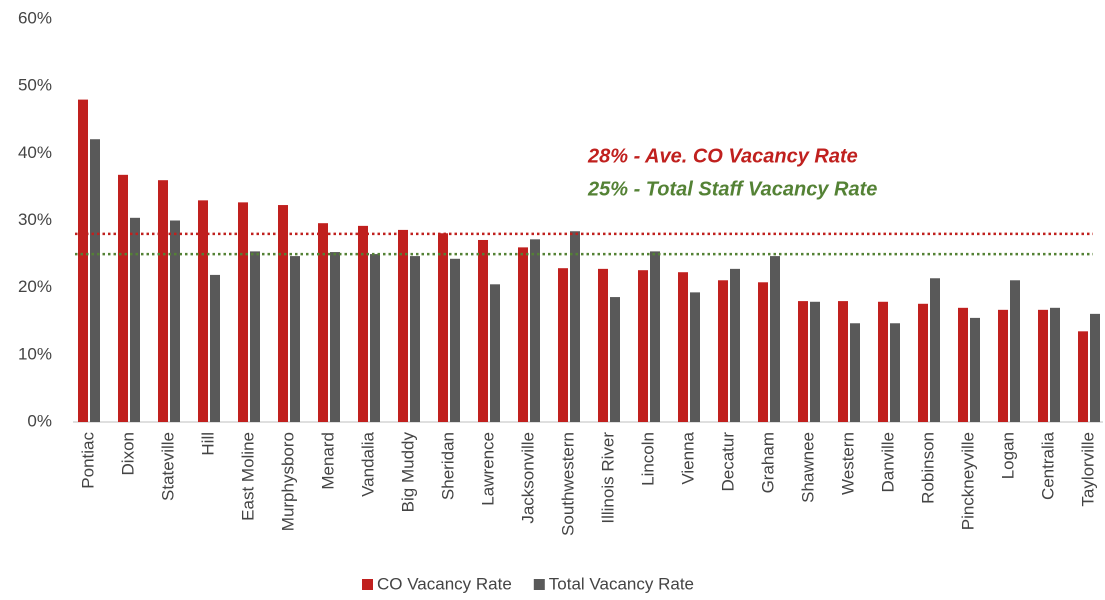  I want to click on legend-label: CO Vacancy Rate, so click(444, 583).